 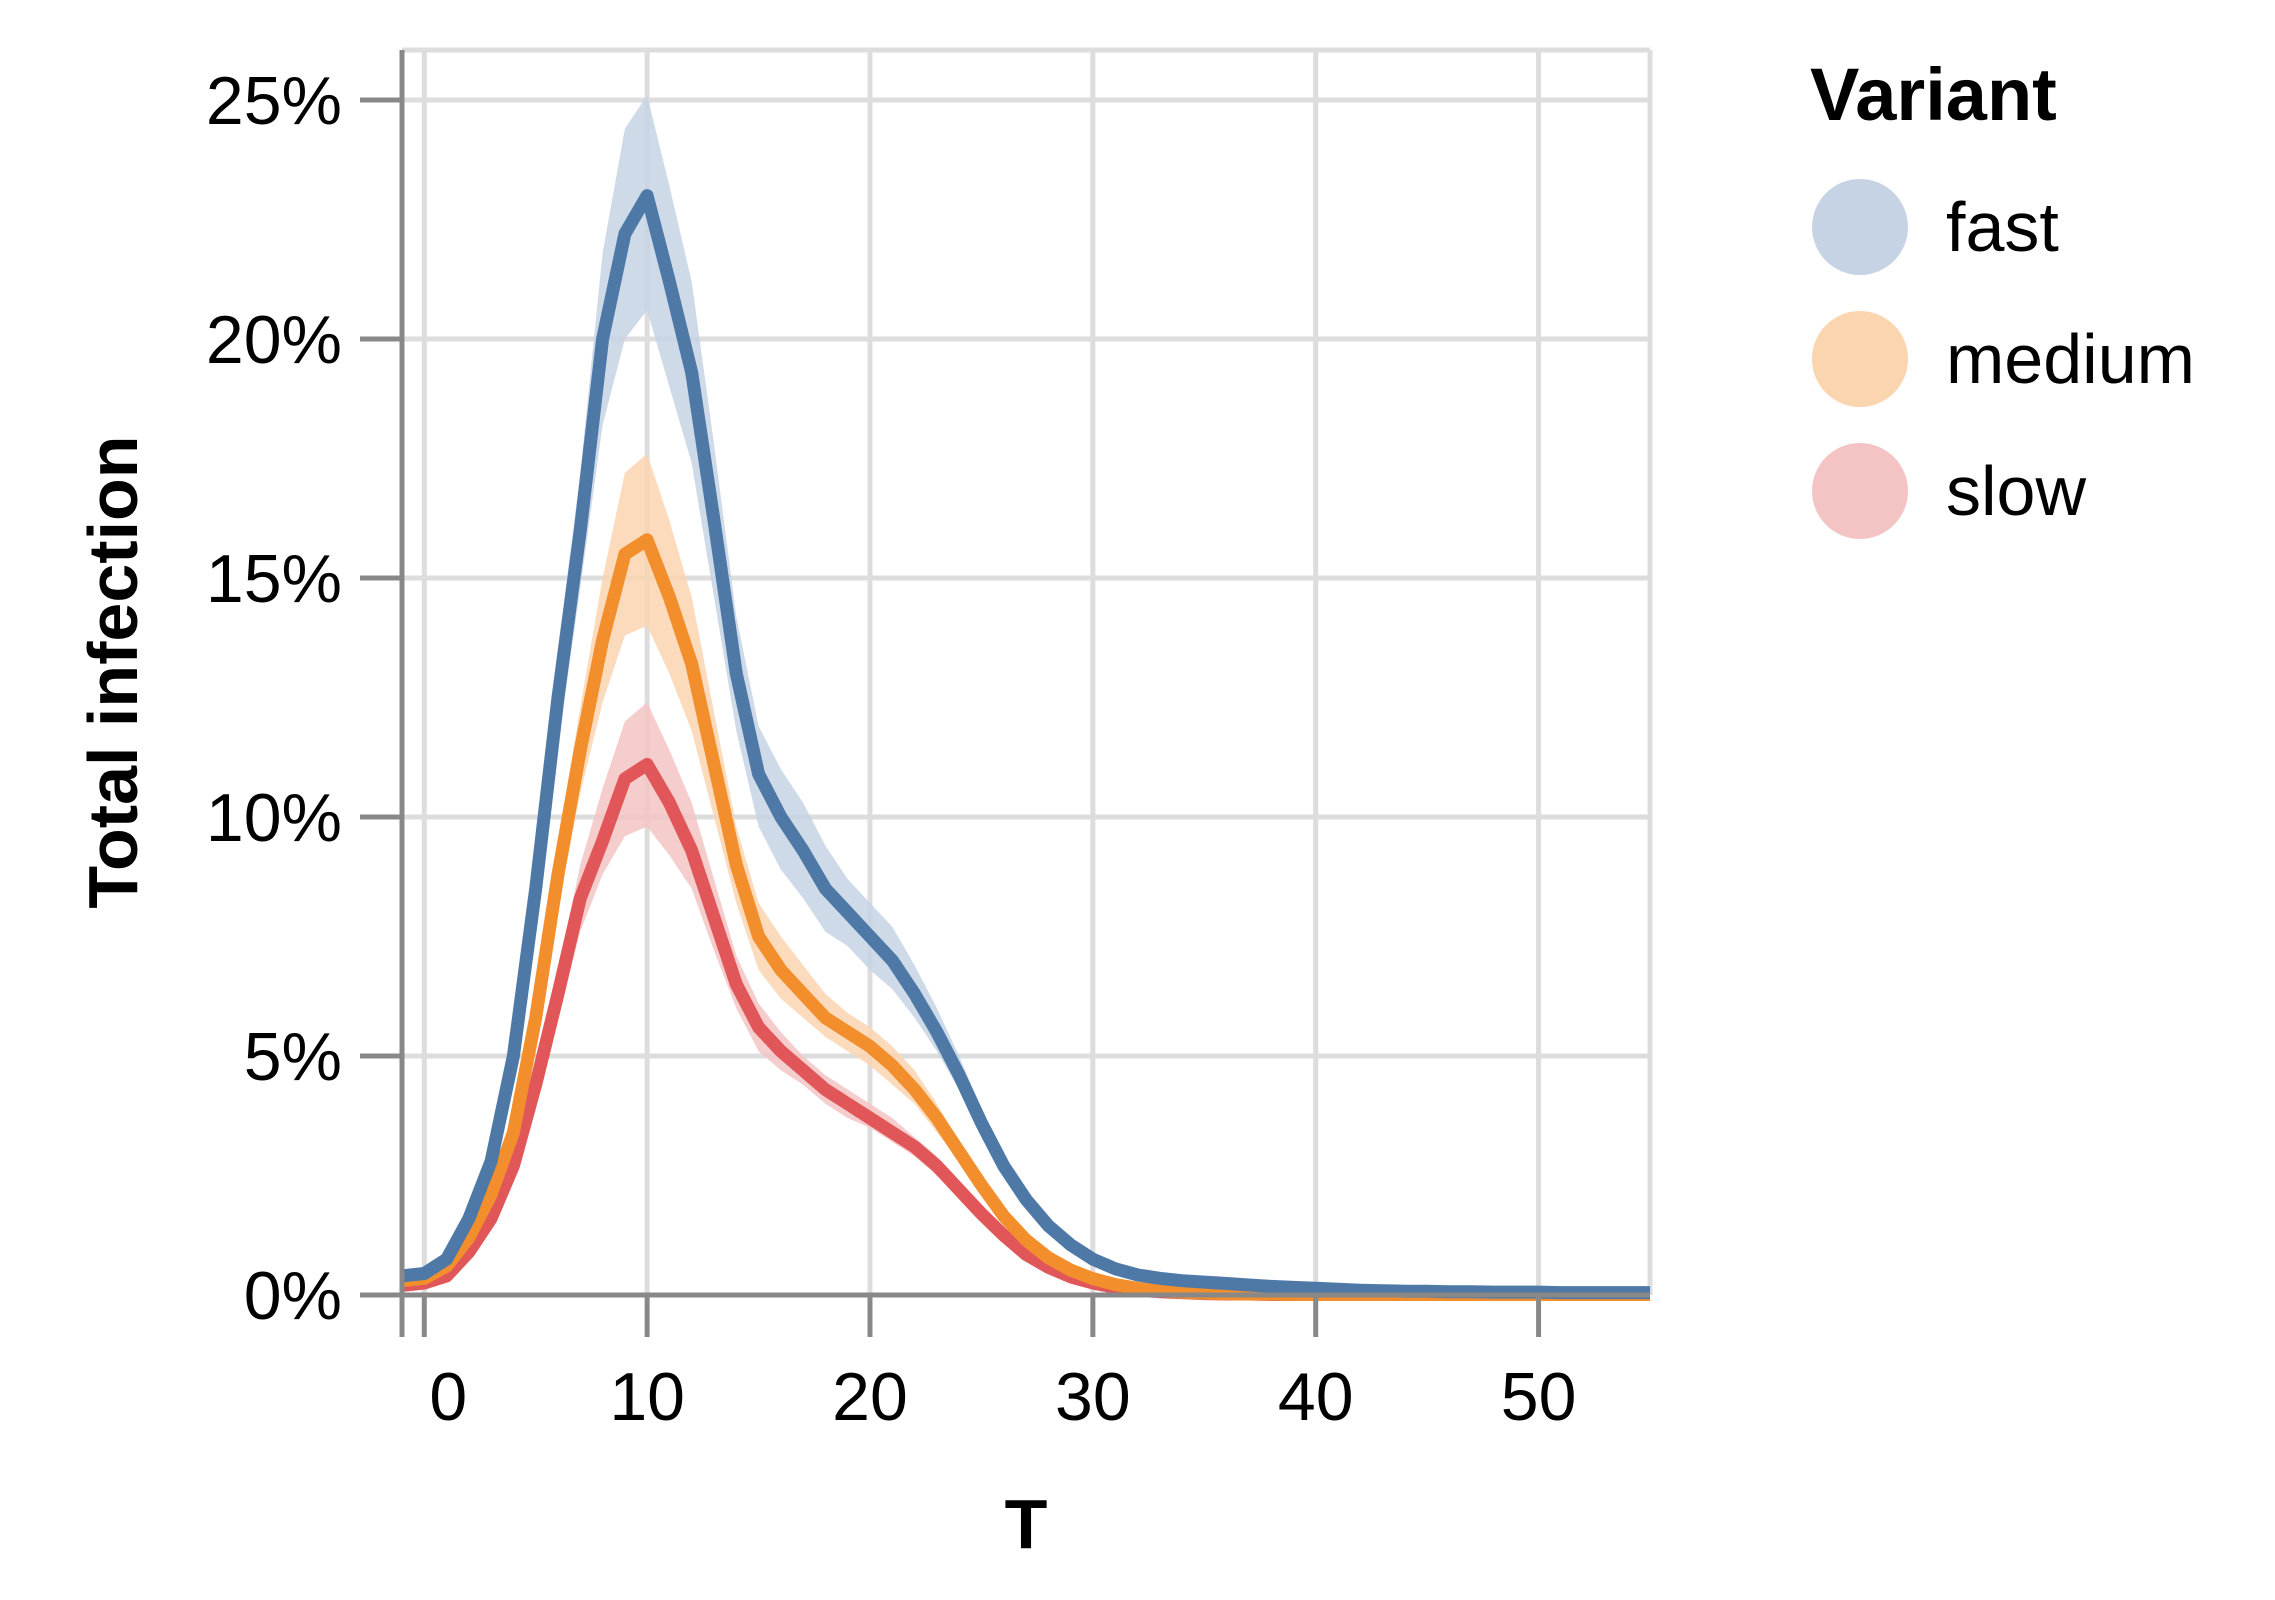 I want to click on y-tick-label: 15%, so click(x=274, y=579).